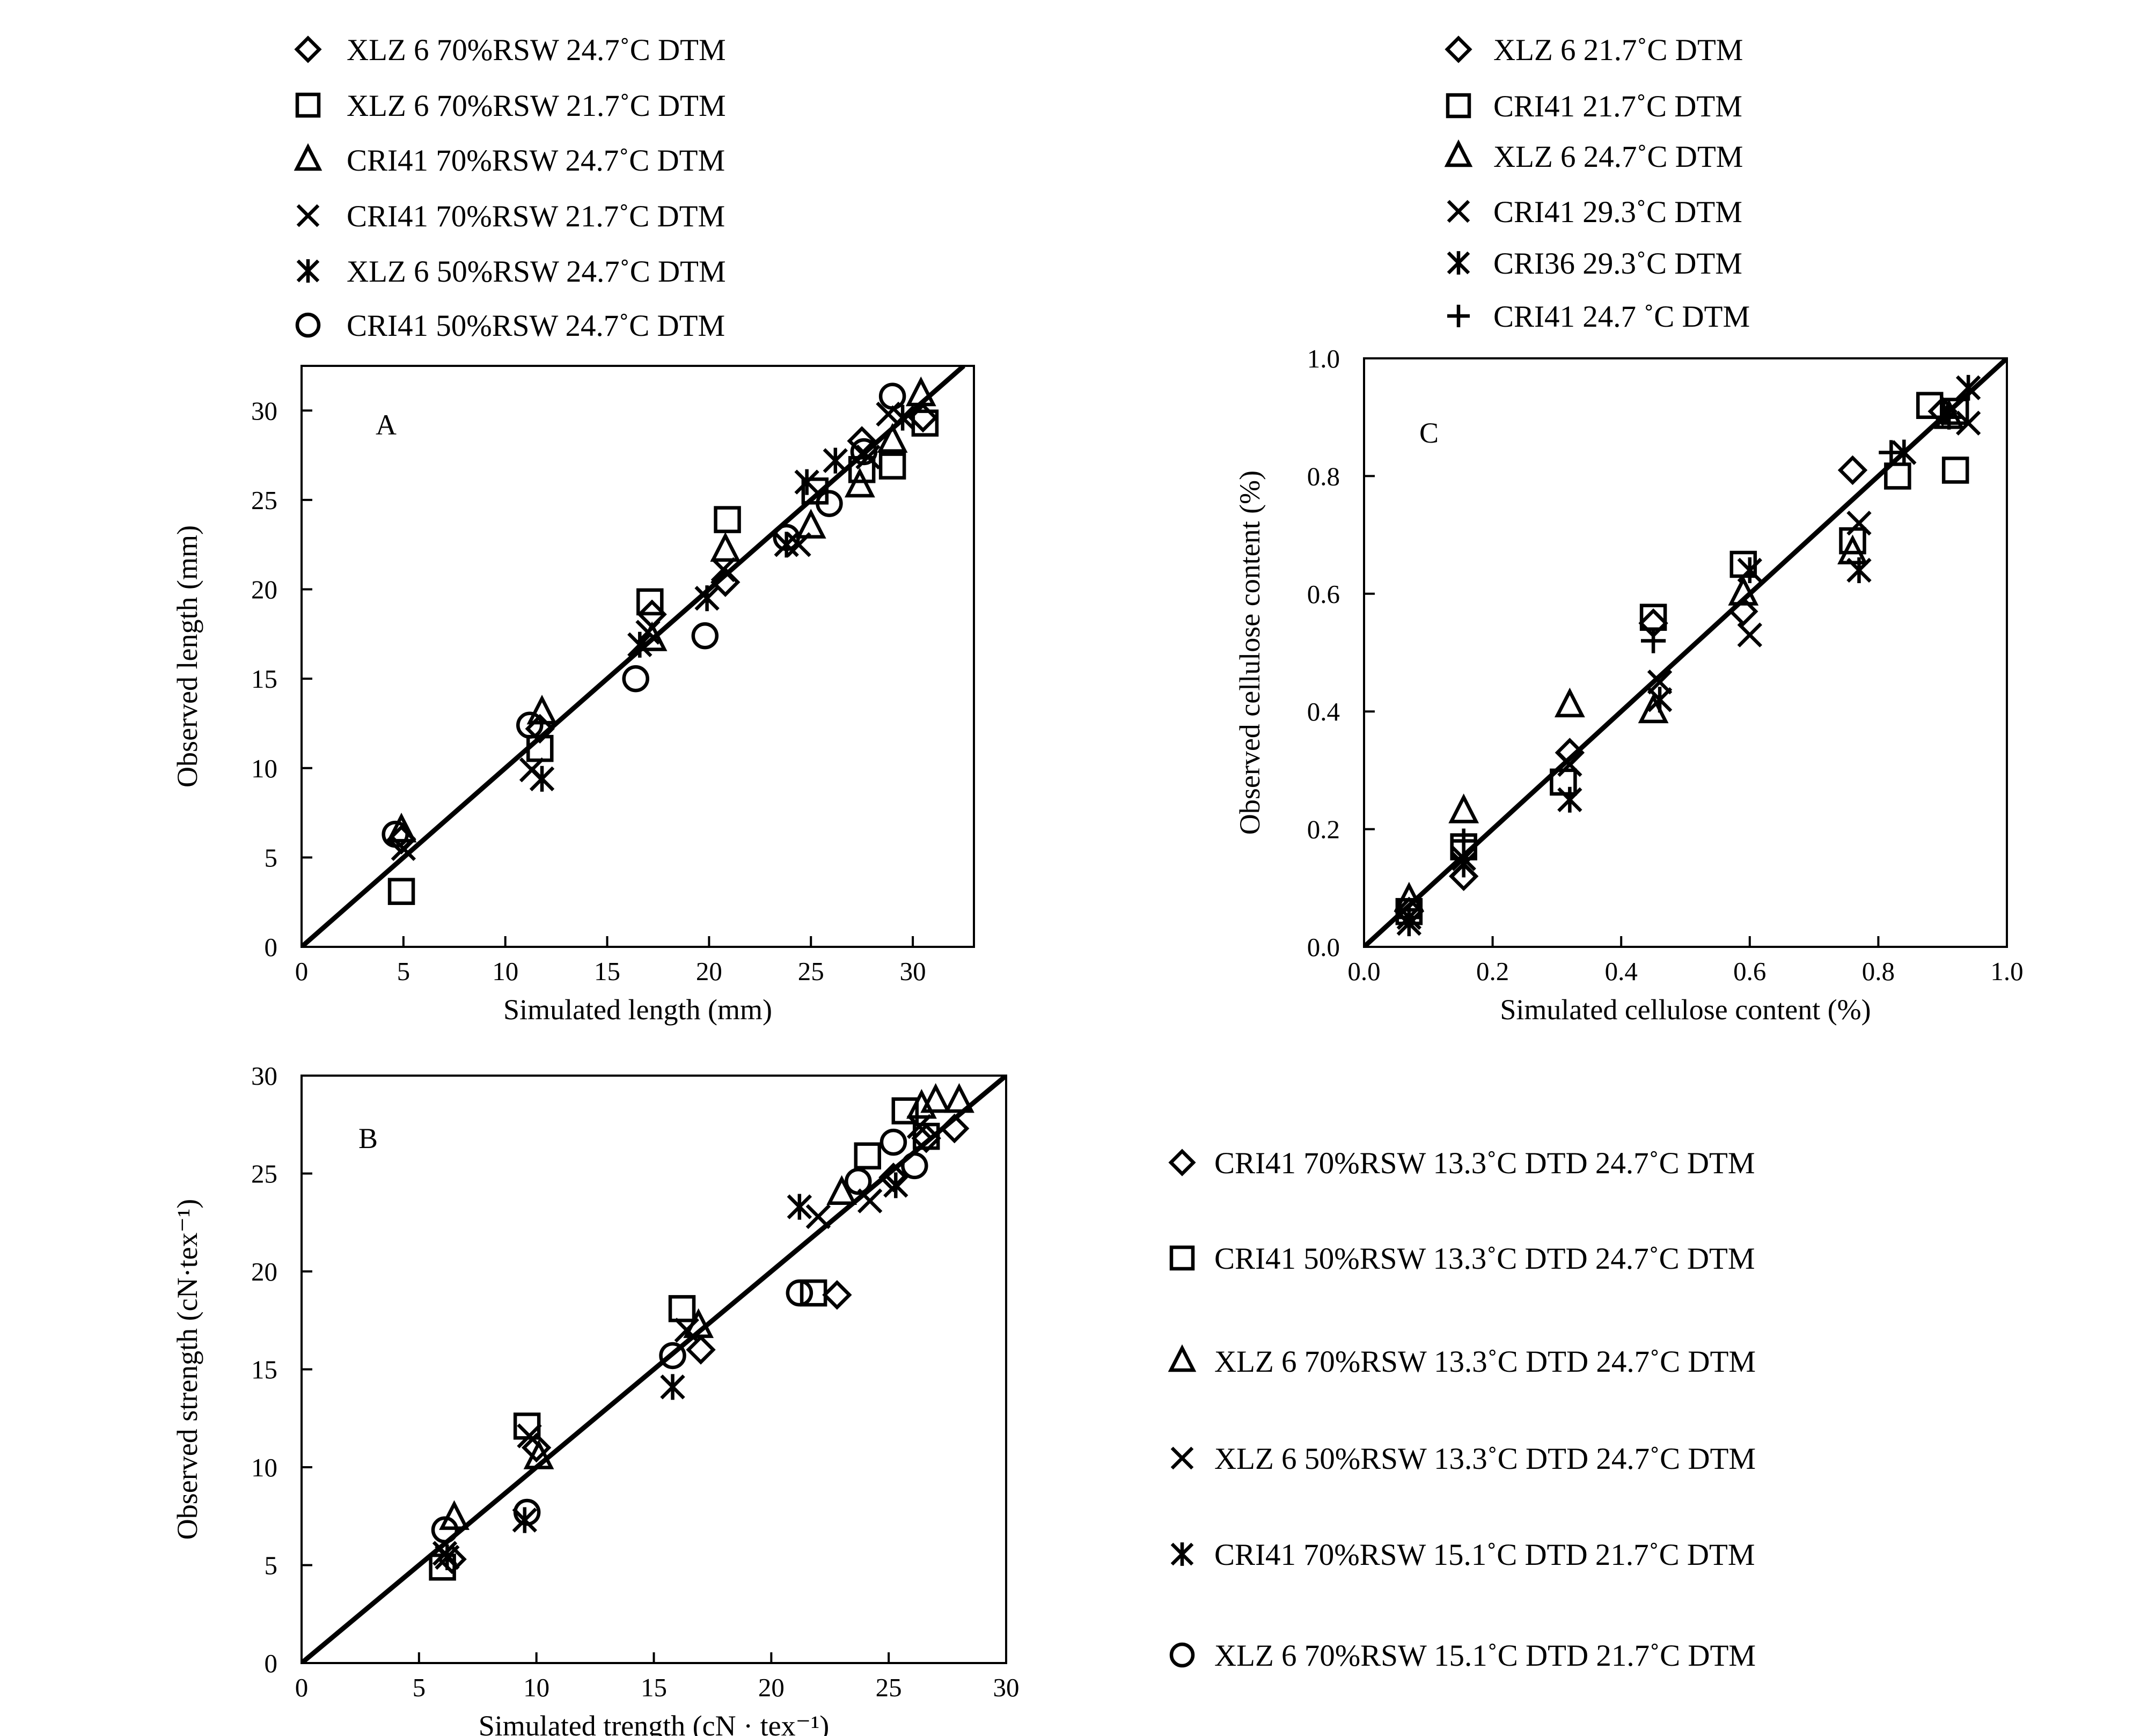 Image resolution: width=2155 pixels, height=1736 pixels. What do you see at coordinates (1408, 917) in the screenshot?
I see `data-point-plus` at bounding box center [1408, 917].